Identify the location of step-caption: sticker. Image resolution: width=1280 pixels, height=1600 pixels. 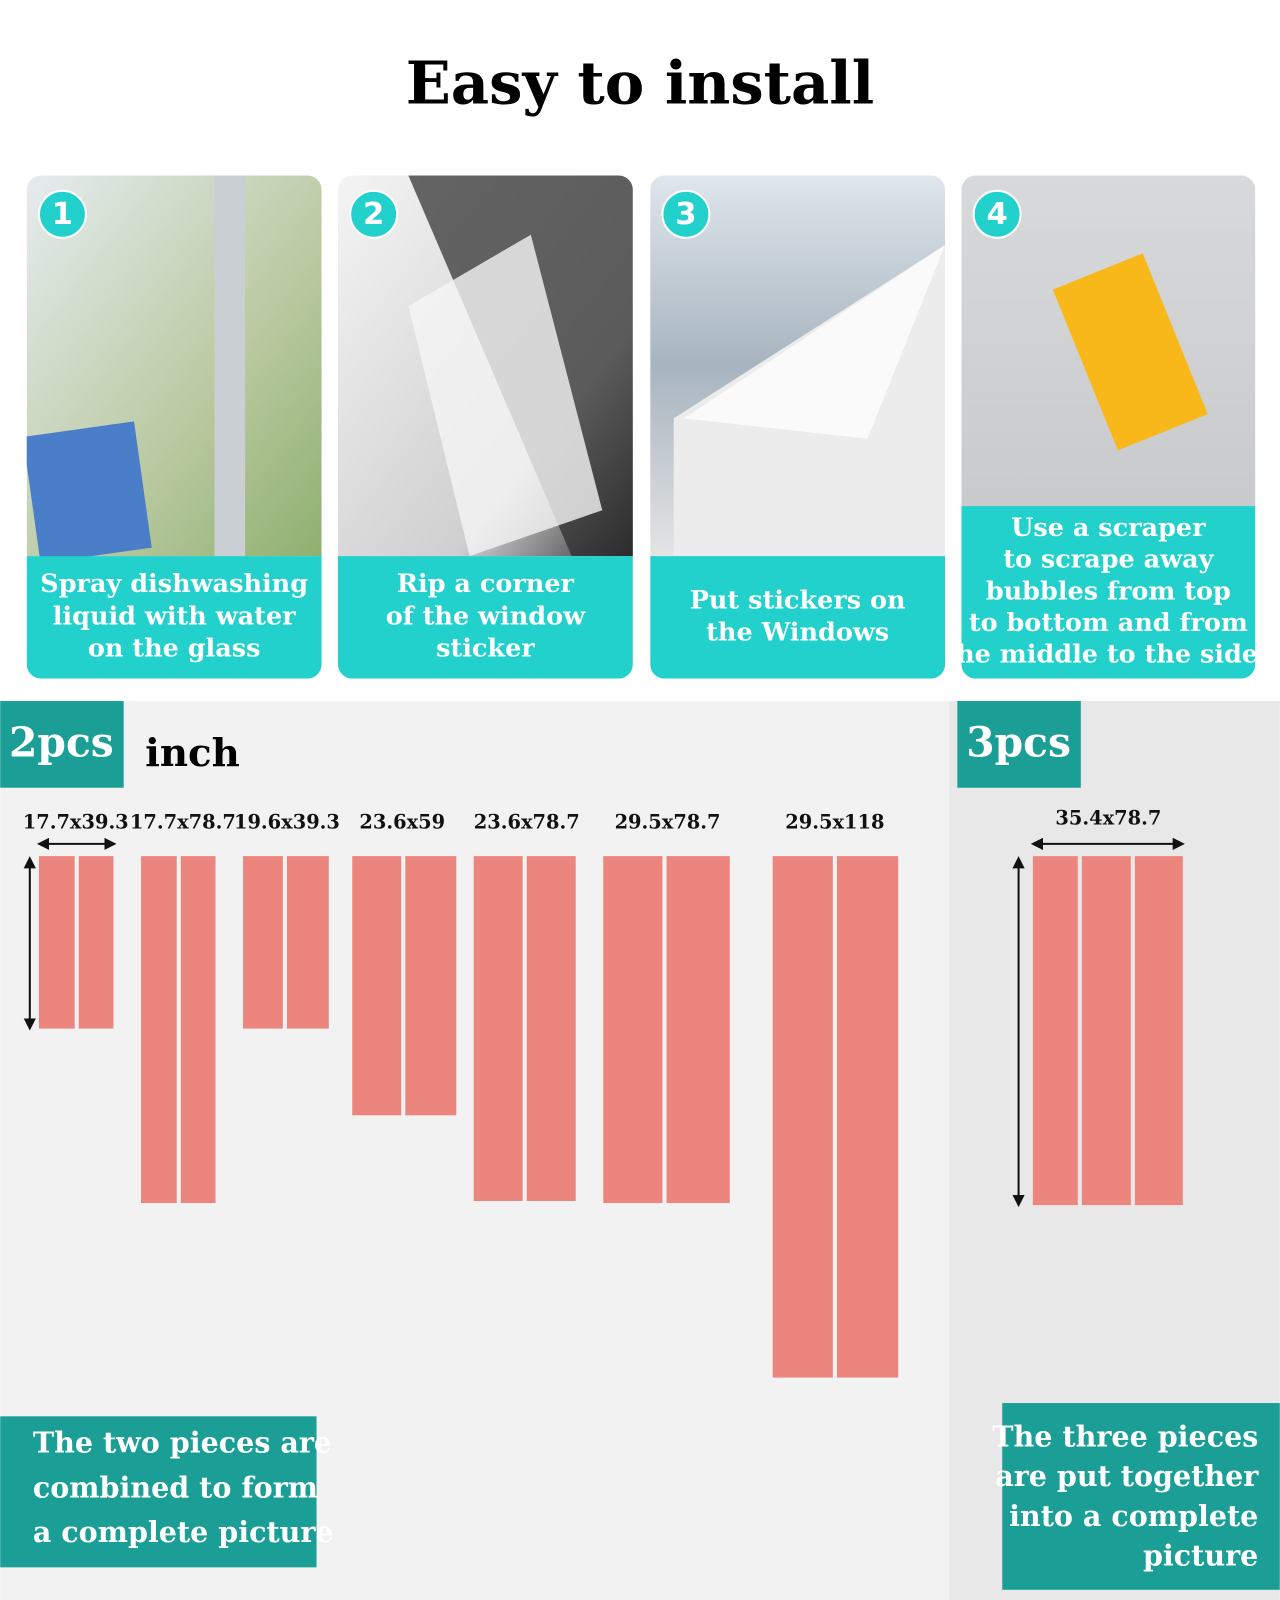
(485, 648).